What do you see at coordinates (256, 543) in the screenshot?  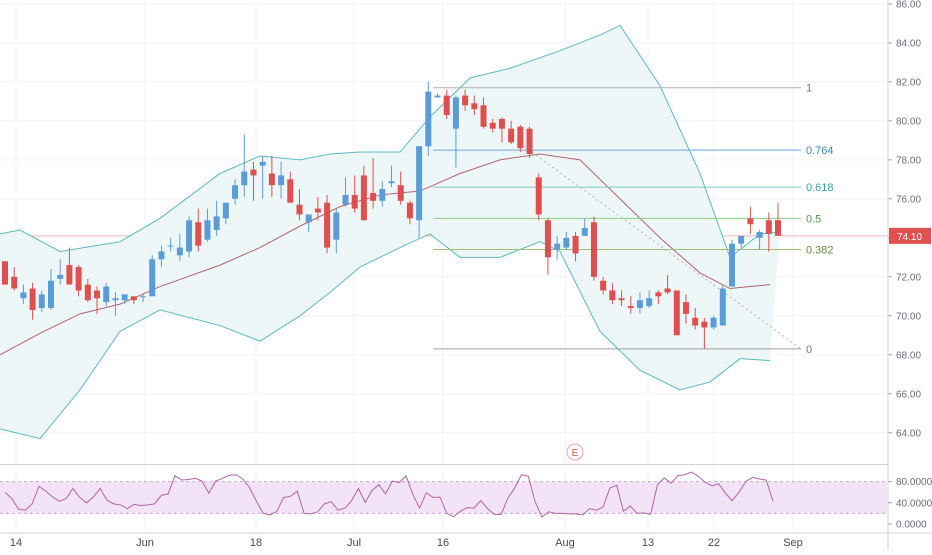 I see `date-tick-label: 18` at bounding box center [256, 543].